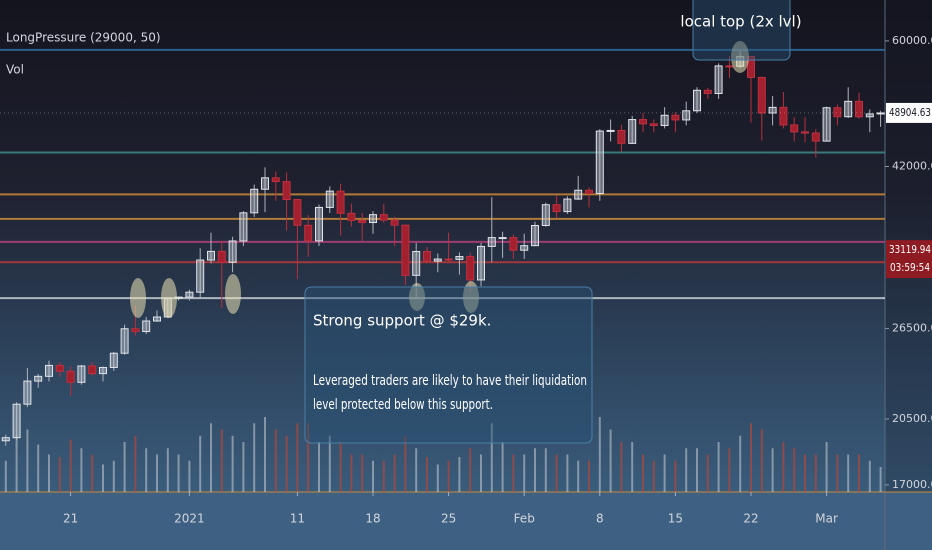  I want to click on volume, so click(443, 454).